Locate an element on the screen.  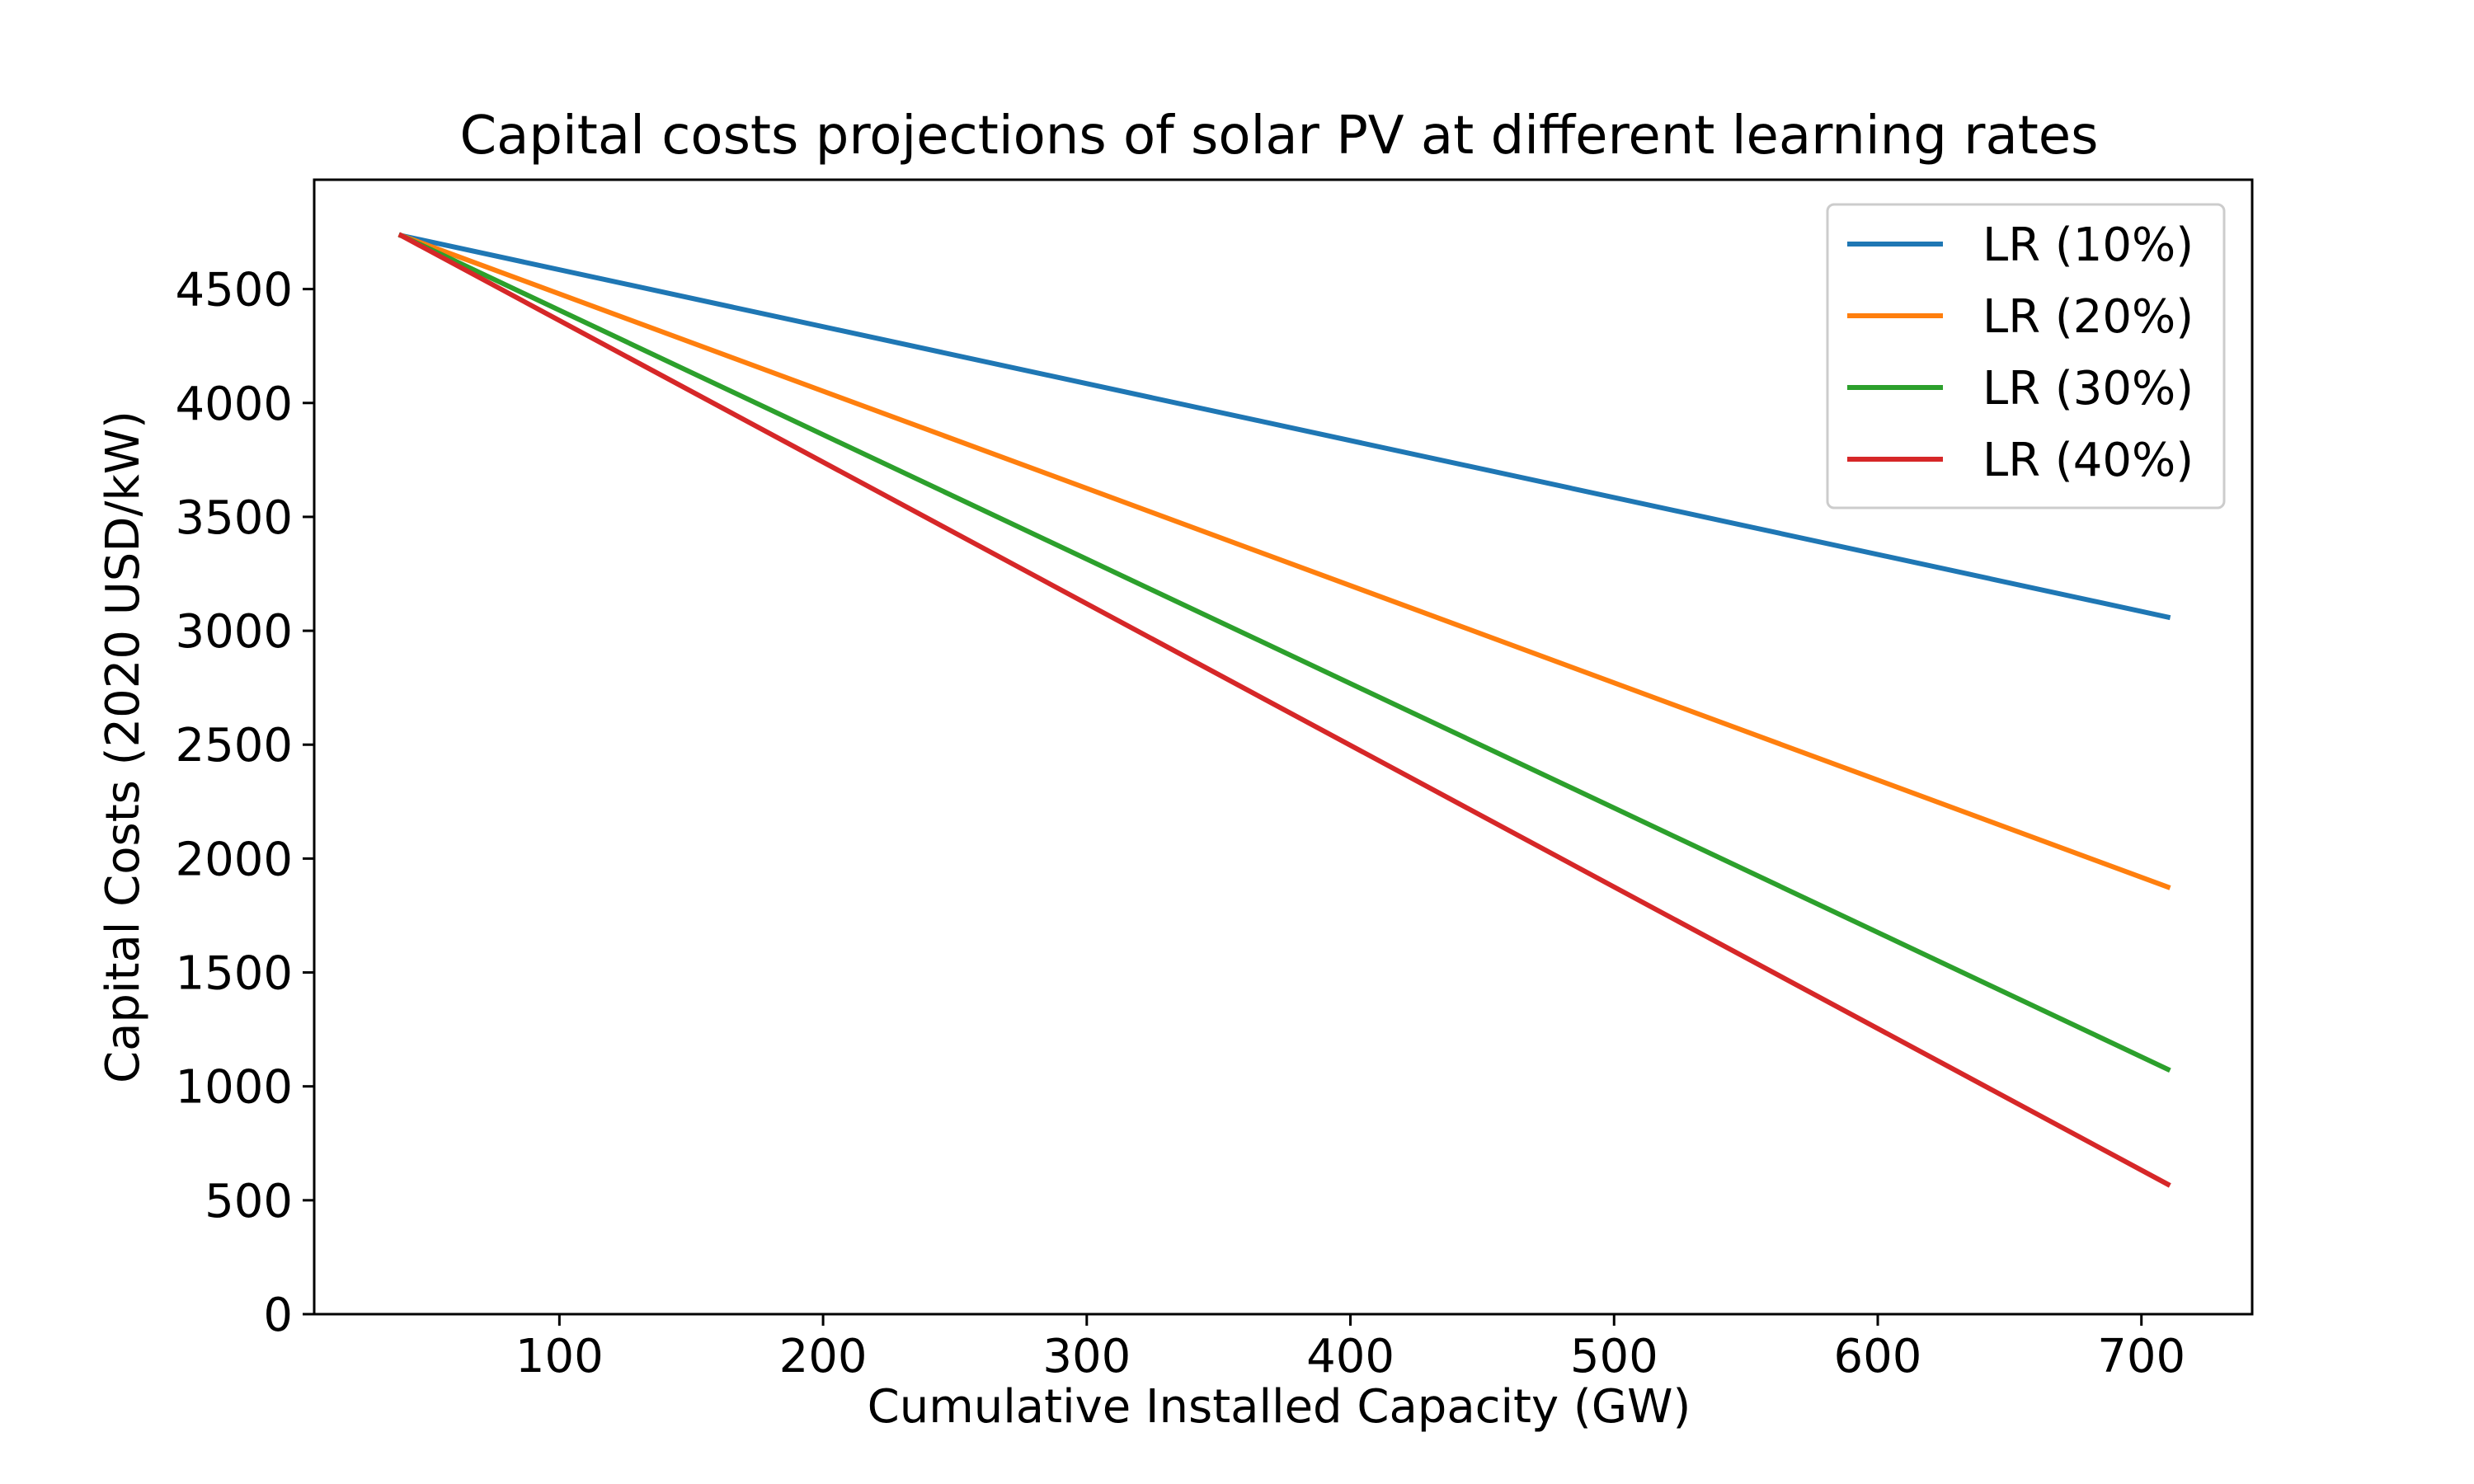
legend: LR (10%) LR (20%) LR (30%) LR (40%) is located at coordinates (2026, 356).